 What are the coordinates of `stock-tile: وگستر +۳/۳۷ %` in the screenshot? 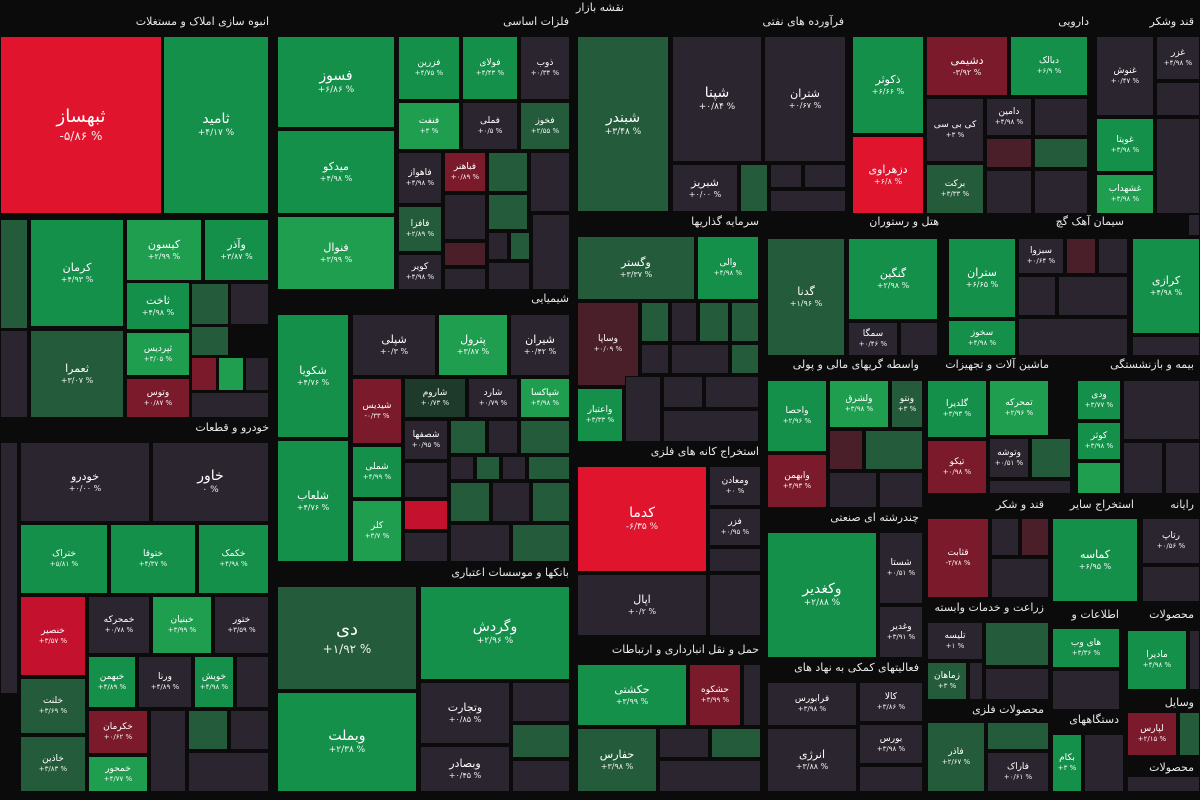 It's located at (636, 268).